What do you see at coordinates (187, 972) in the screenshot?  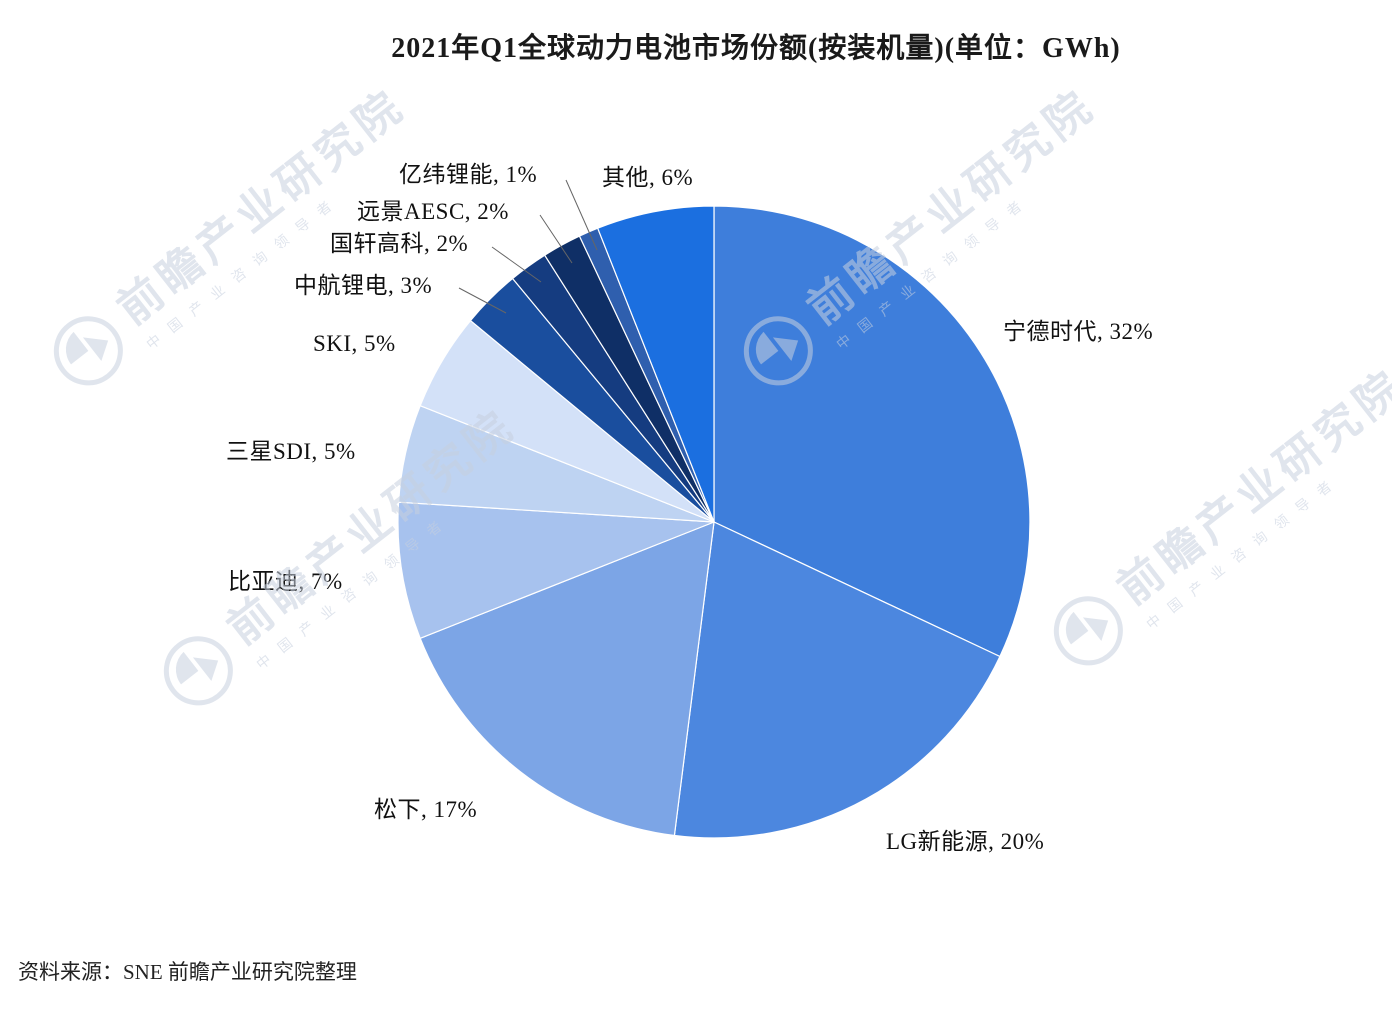 I see `source-note: 资料来源：SNE 前瞻产业研究院整理` at bounding box center [187, 972].